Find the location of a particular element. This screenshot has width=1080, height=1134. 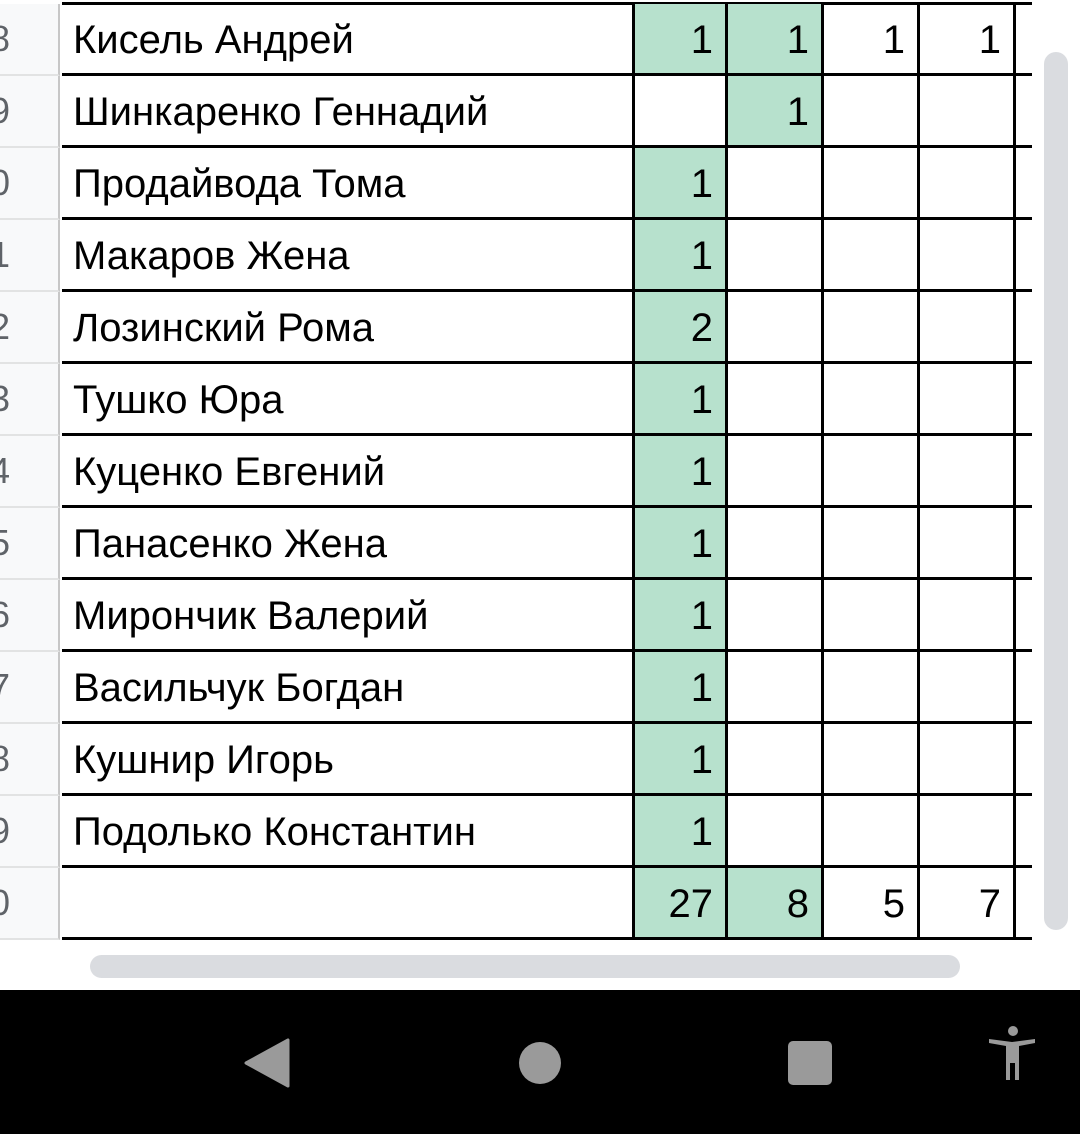

name-cell is located at coordinates (347, 904).